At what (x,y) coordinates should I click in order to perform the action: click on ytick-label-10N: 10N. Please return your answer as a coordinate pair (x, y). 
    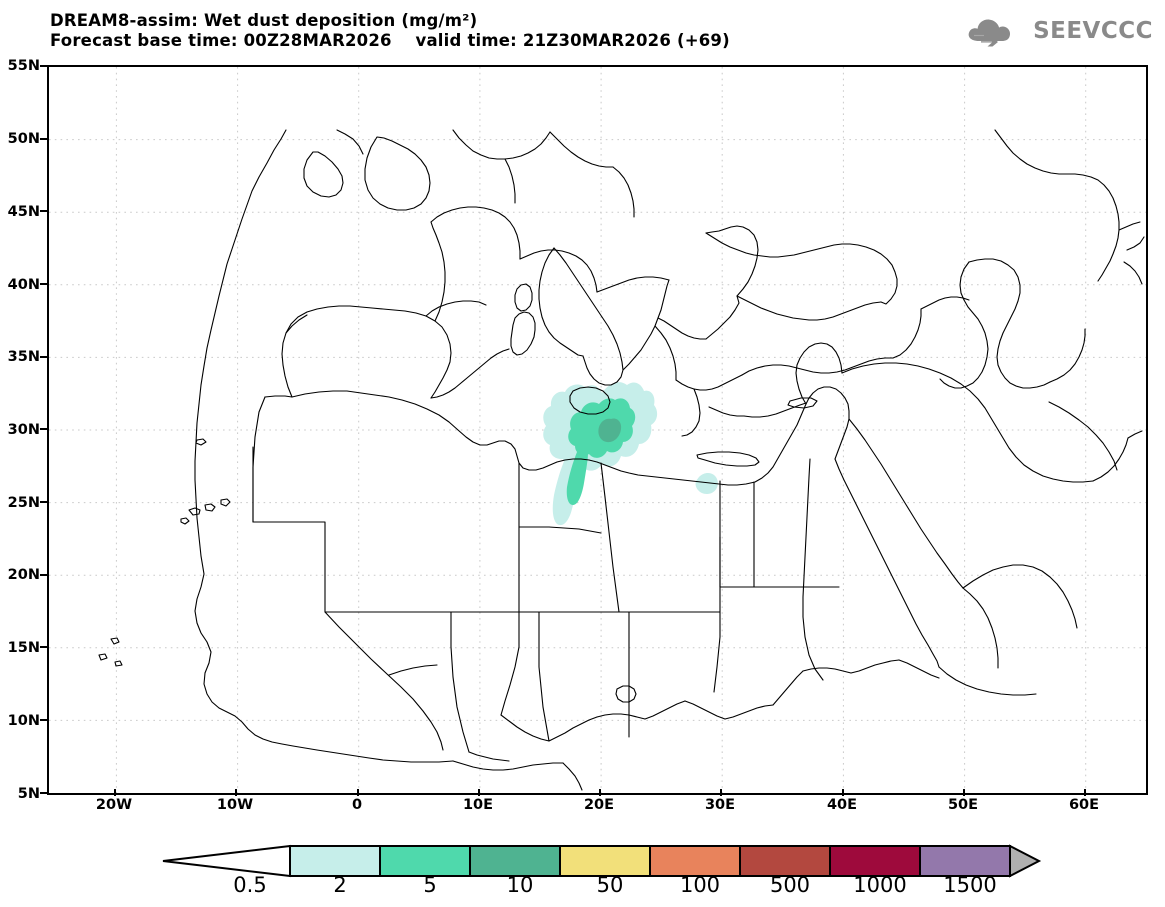
    Looking at the image, I should click on (23, 721).